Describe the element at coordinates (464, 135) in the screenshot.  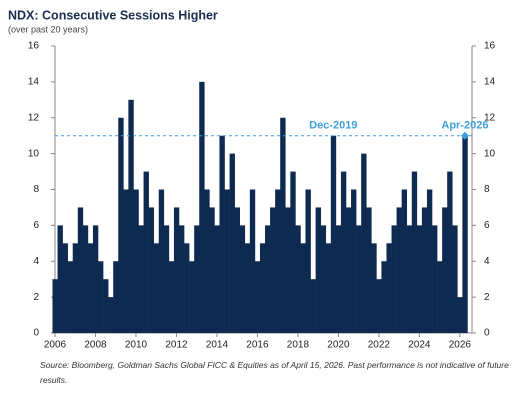
I see `annotation-marker` at that location.